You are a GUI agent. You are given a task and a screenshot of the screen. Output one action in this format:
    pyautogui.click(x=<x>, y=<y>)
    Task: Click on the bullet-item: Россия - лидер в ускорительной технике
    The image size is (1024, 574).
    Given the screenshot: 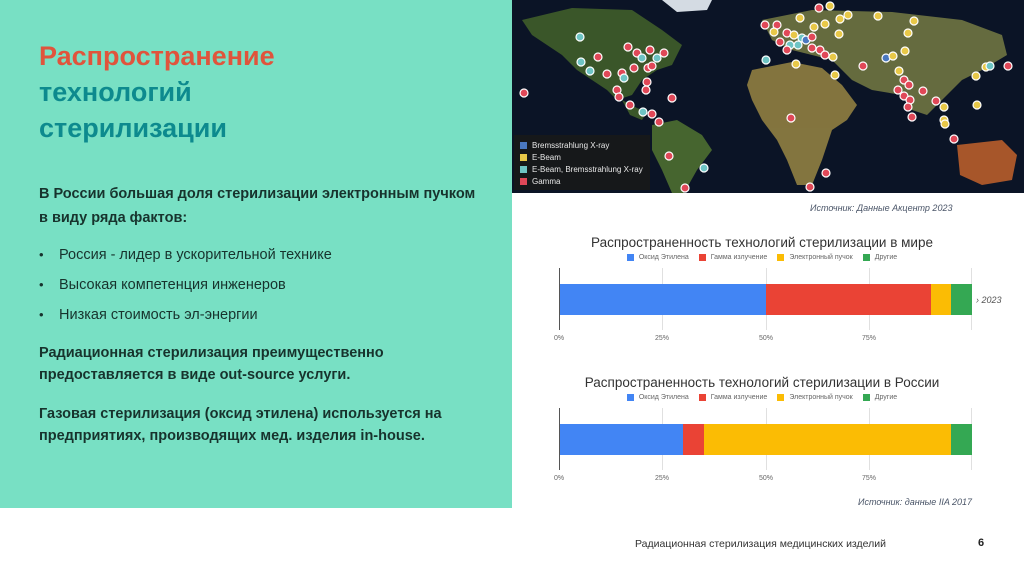 What is the action you would take?
    pyautogui.click(x=259, y=255)
    